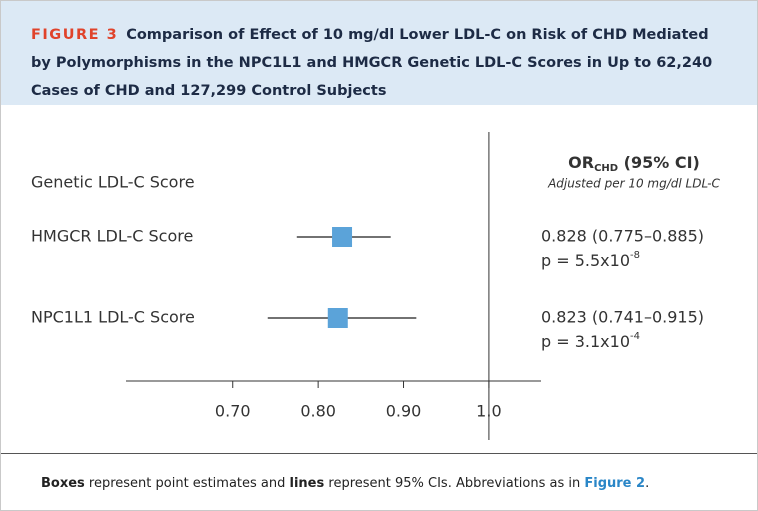 This screenshot has height=511, width=758. I want to click on x-tick-label: 0.90, so click(404, 411).